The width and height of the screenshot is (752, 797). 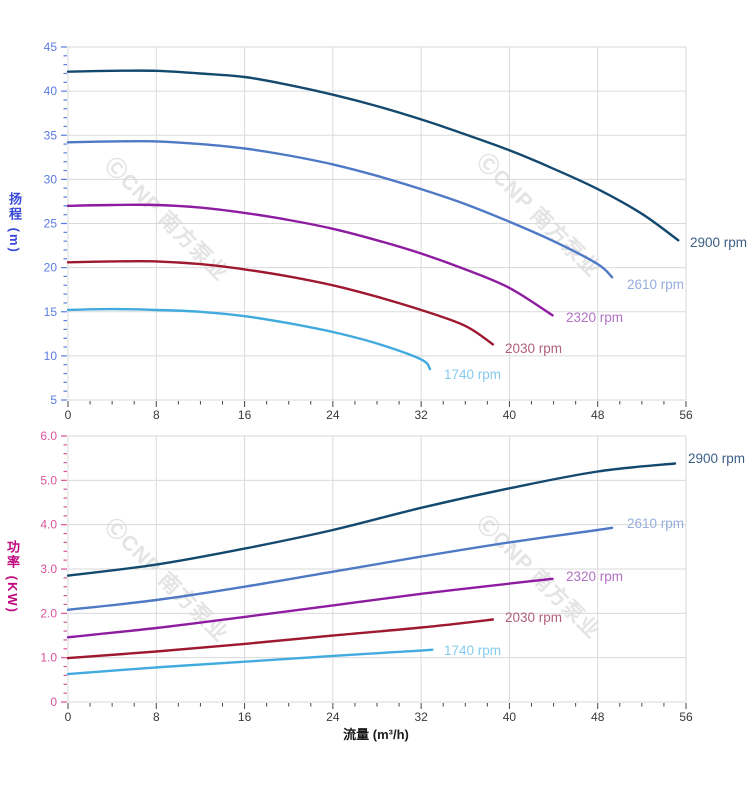 I want to click on svg-text: 20, so click(x=51, y=268).